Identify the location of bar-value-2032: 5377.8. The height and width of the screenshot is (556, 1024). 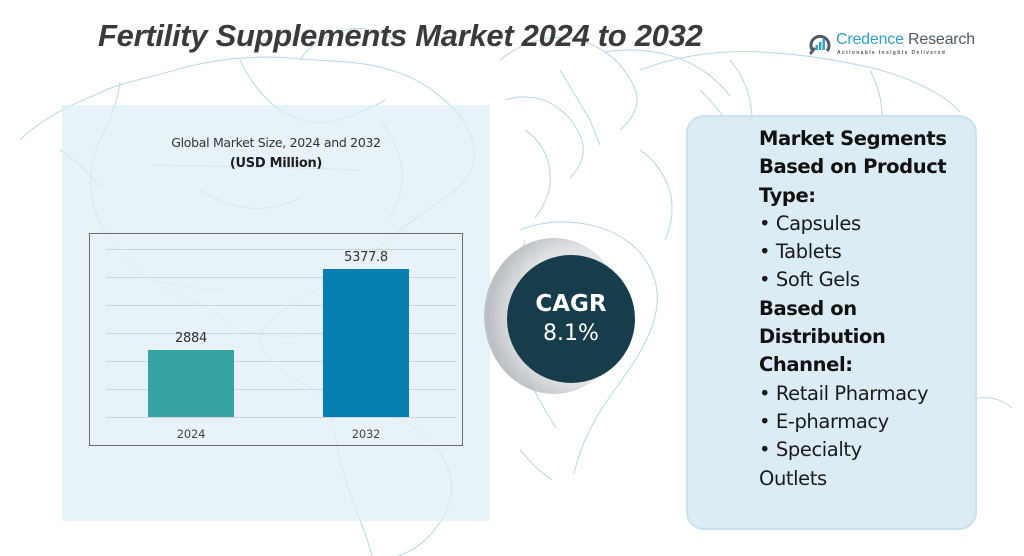
(366, 257).